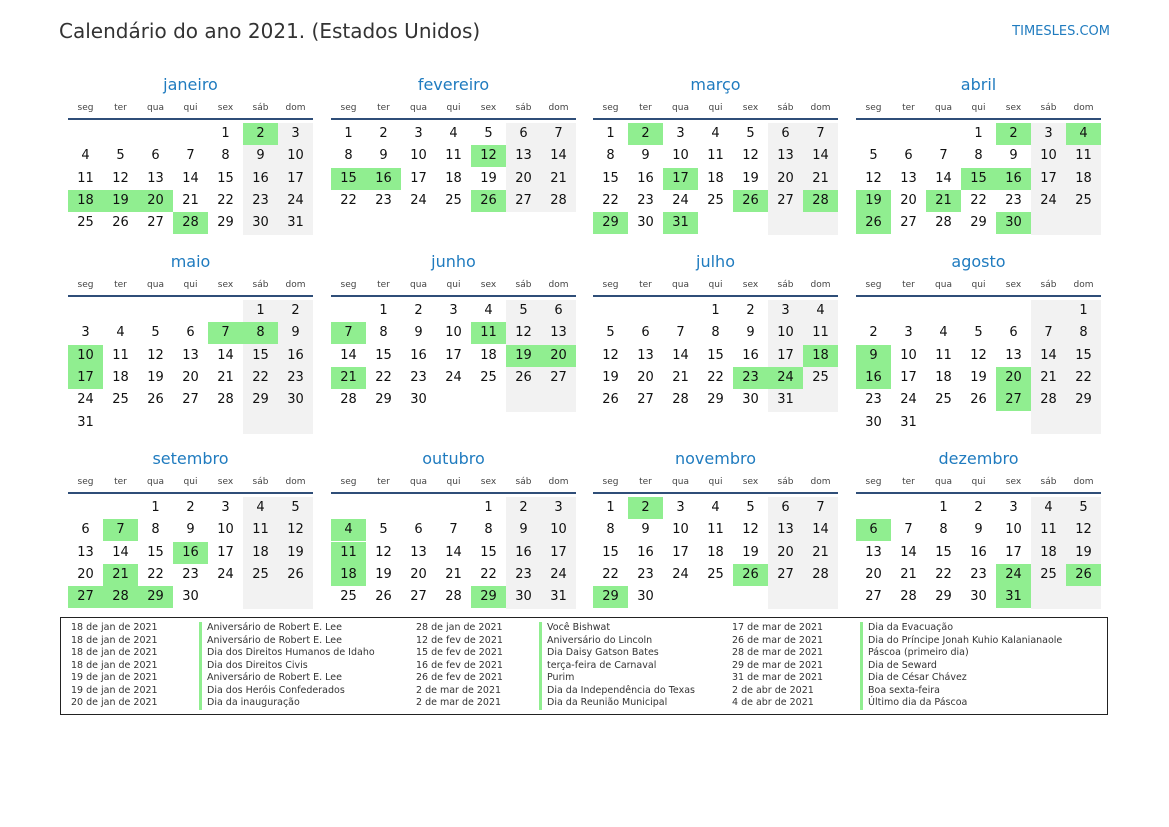 This screenshot has width=1169, height=827. I want to click on legend-date: 26 de fev de 2021, so click(459, 677).